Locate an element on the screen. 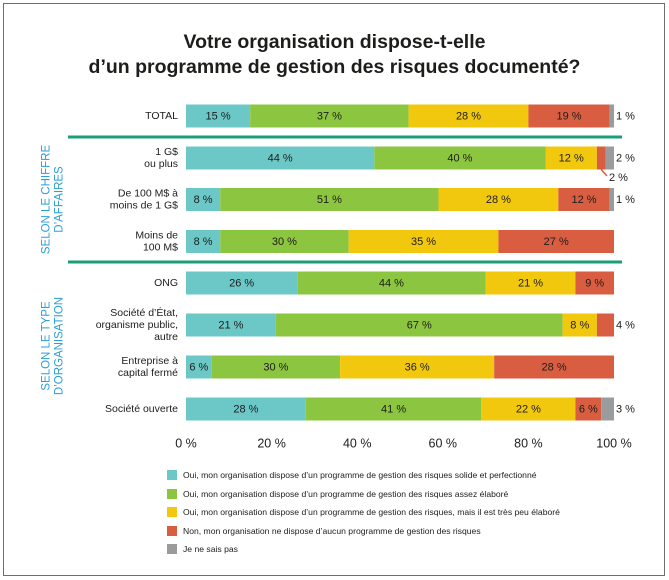  legend-swatch-solide is located at coordinates (172, 475).